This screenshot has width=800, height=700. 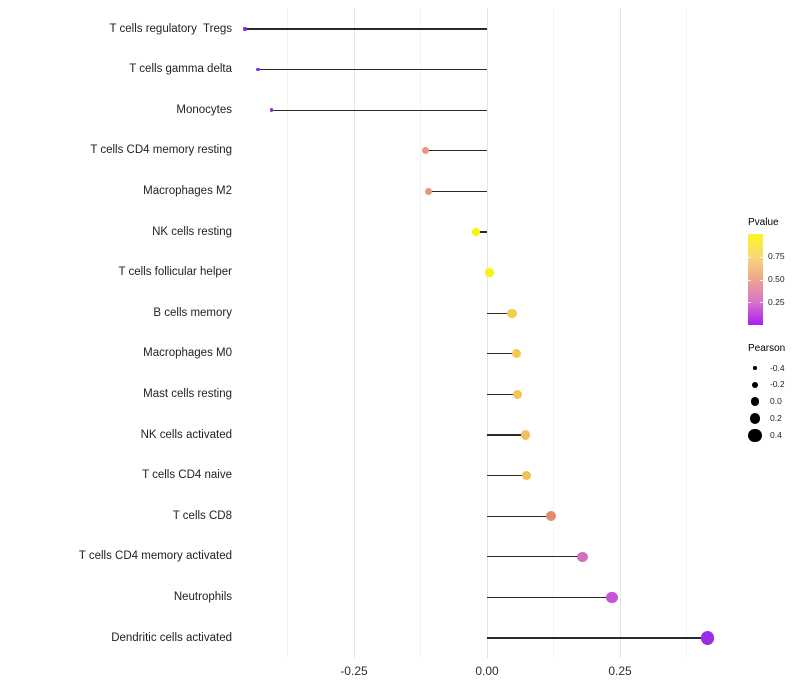 I want to click on category-label: T cells gamma delta, so click(x=180, y=69).